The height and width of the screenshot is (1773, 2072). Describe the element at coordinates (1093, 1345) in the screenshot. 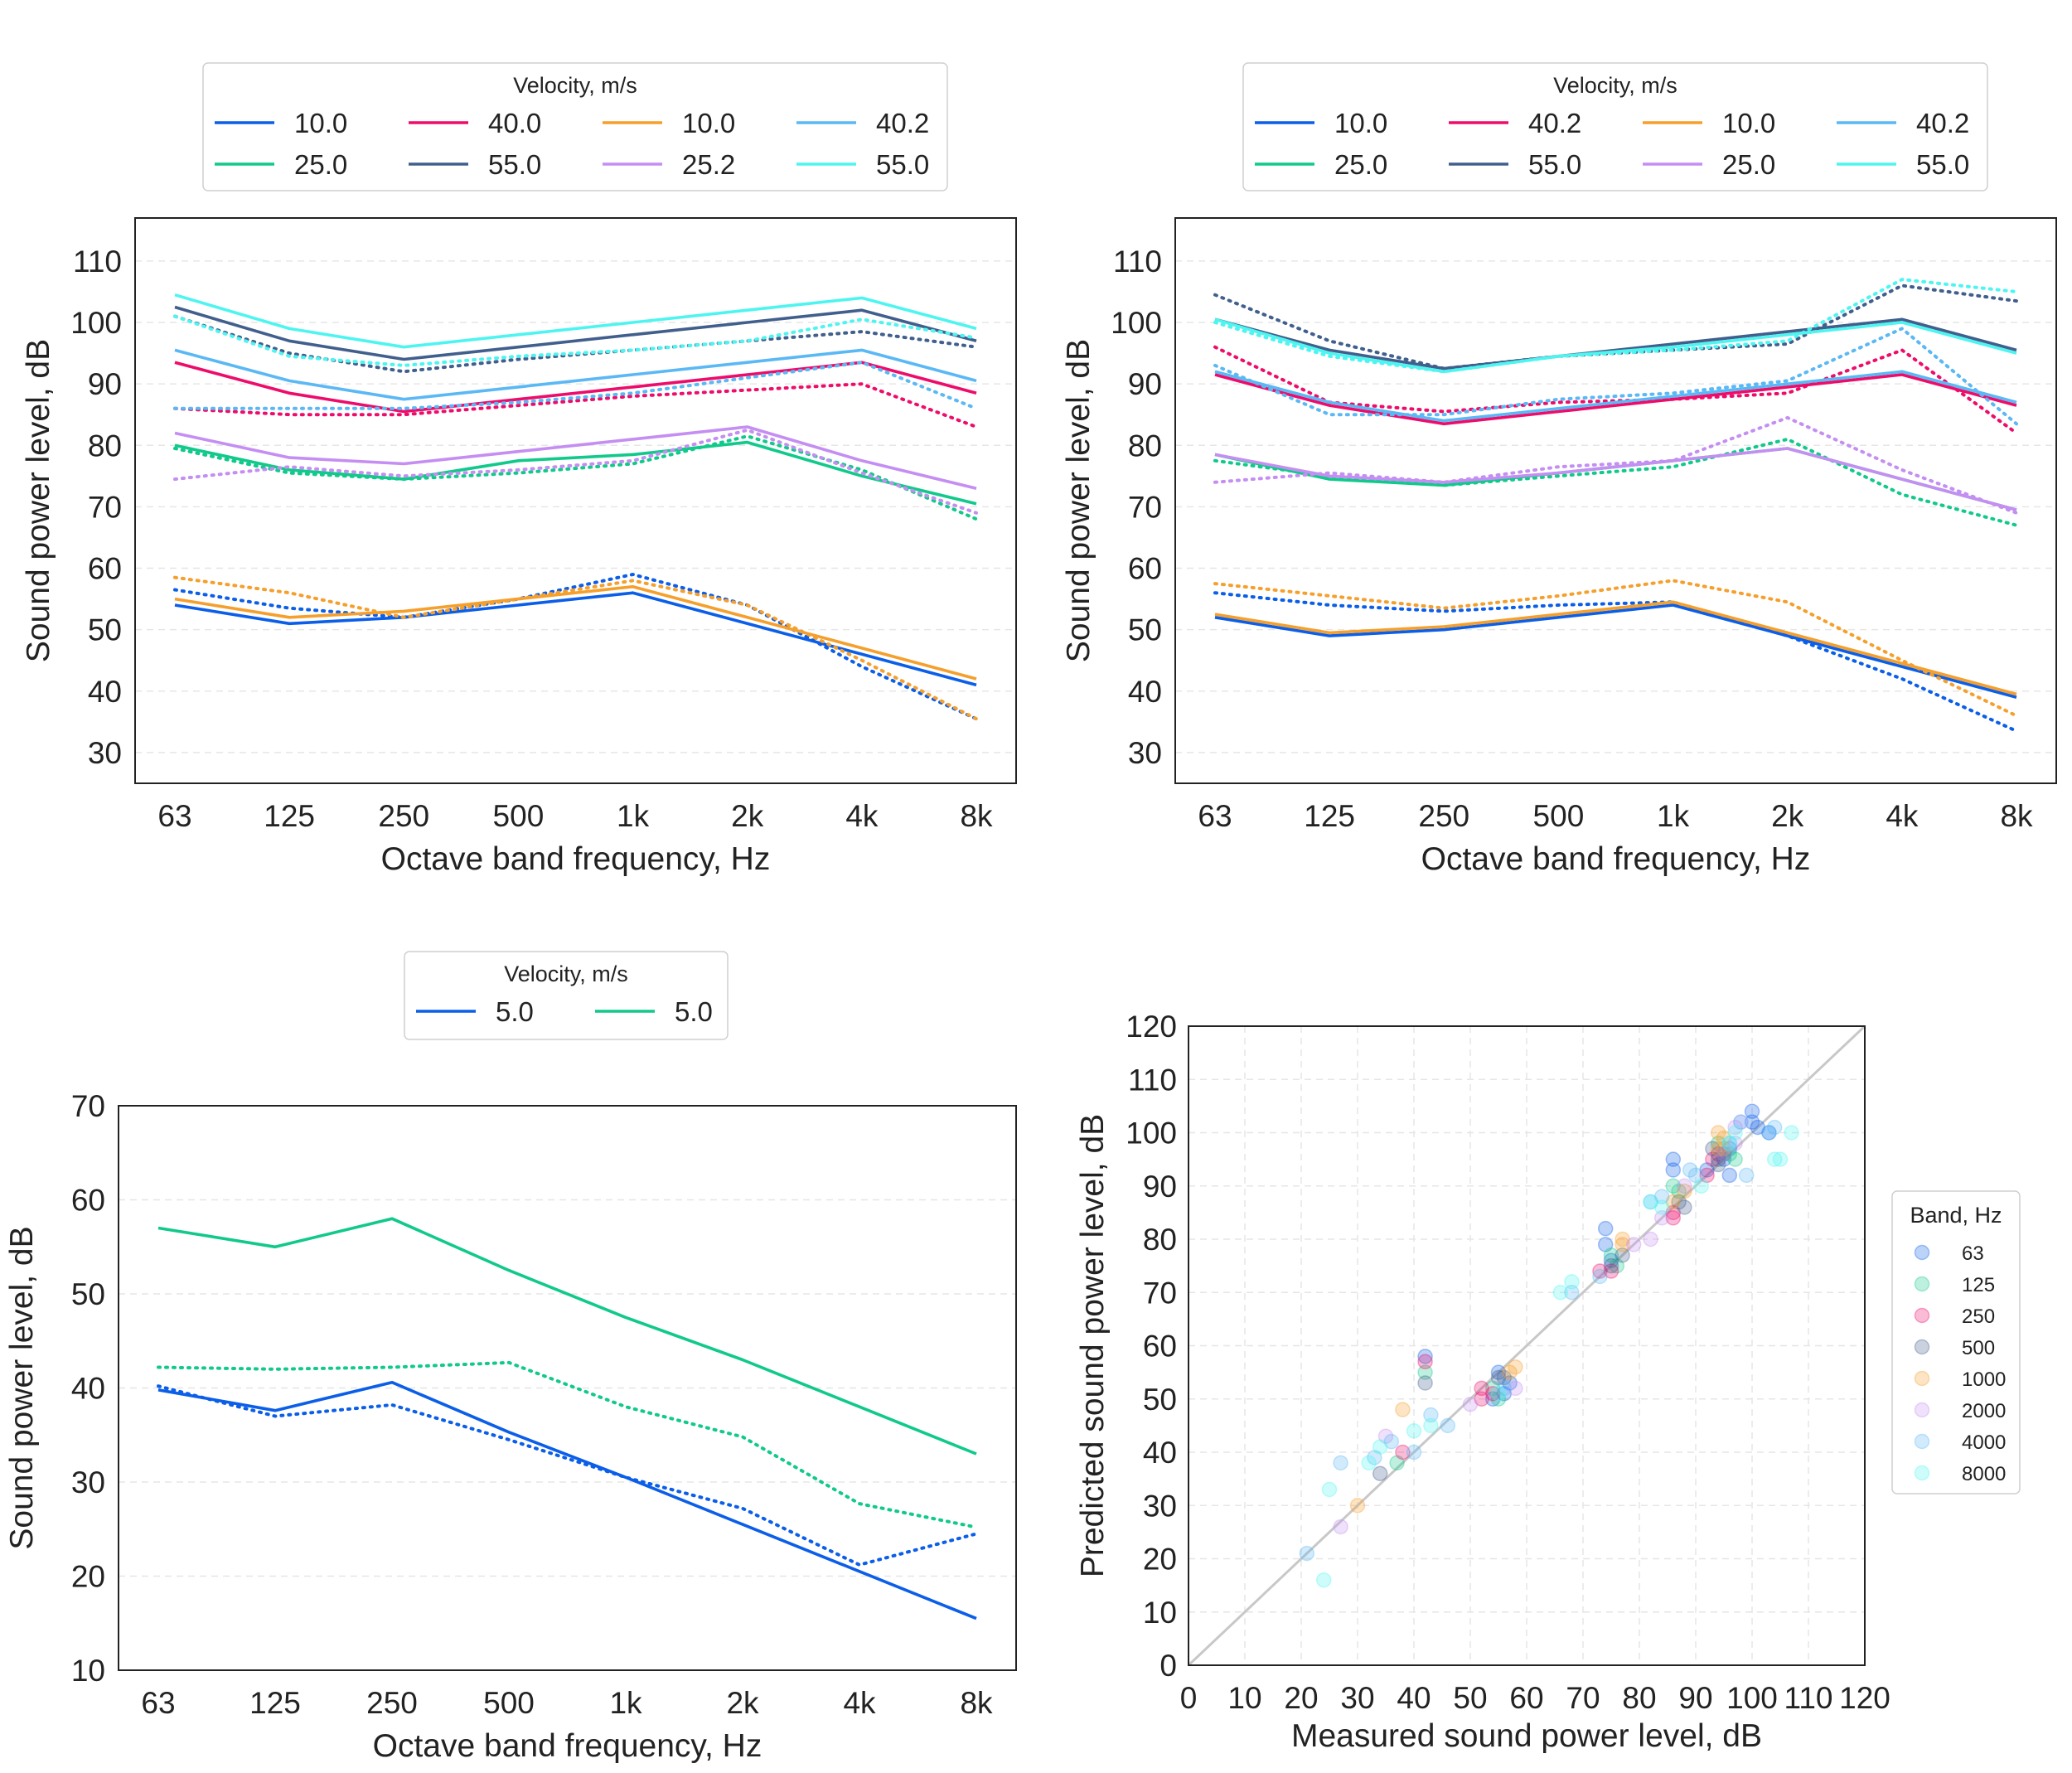

I see `y-axis-label: Predicted sound power level, dB` at that location.